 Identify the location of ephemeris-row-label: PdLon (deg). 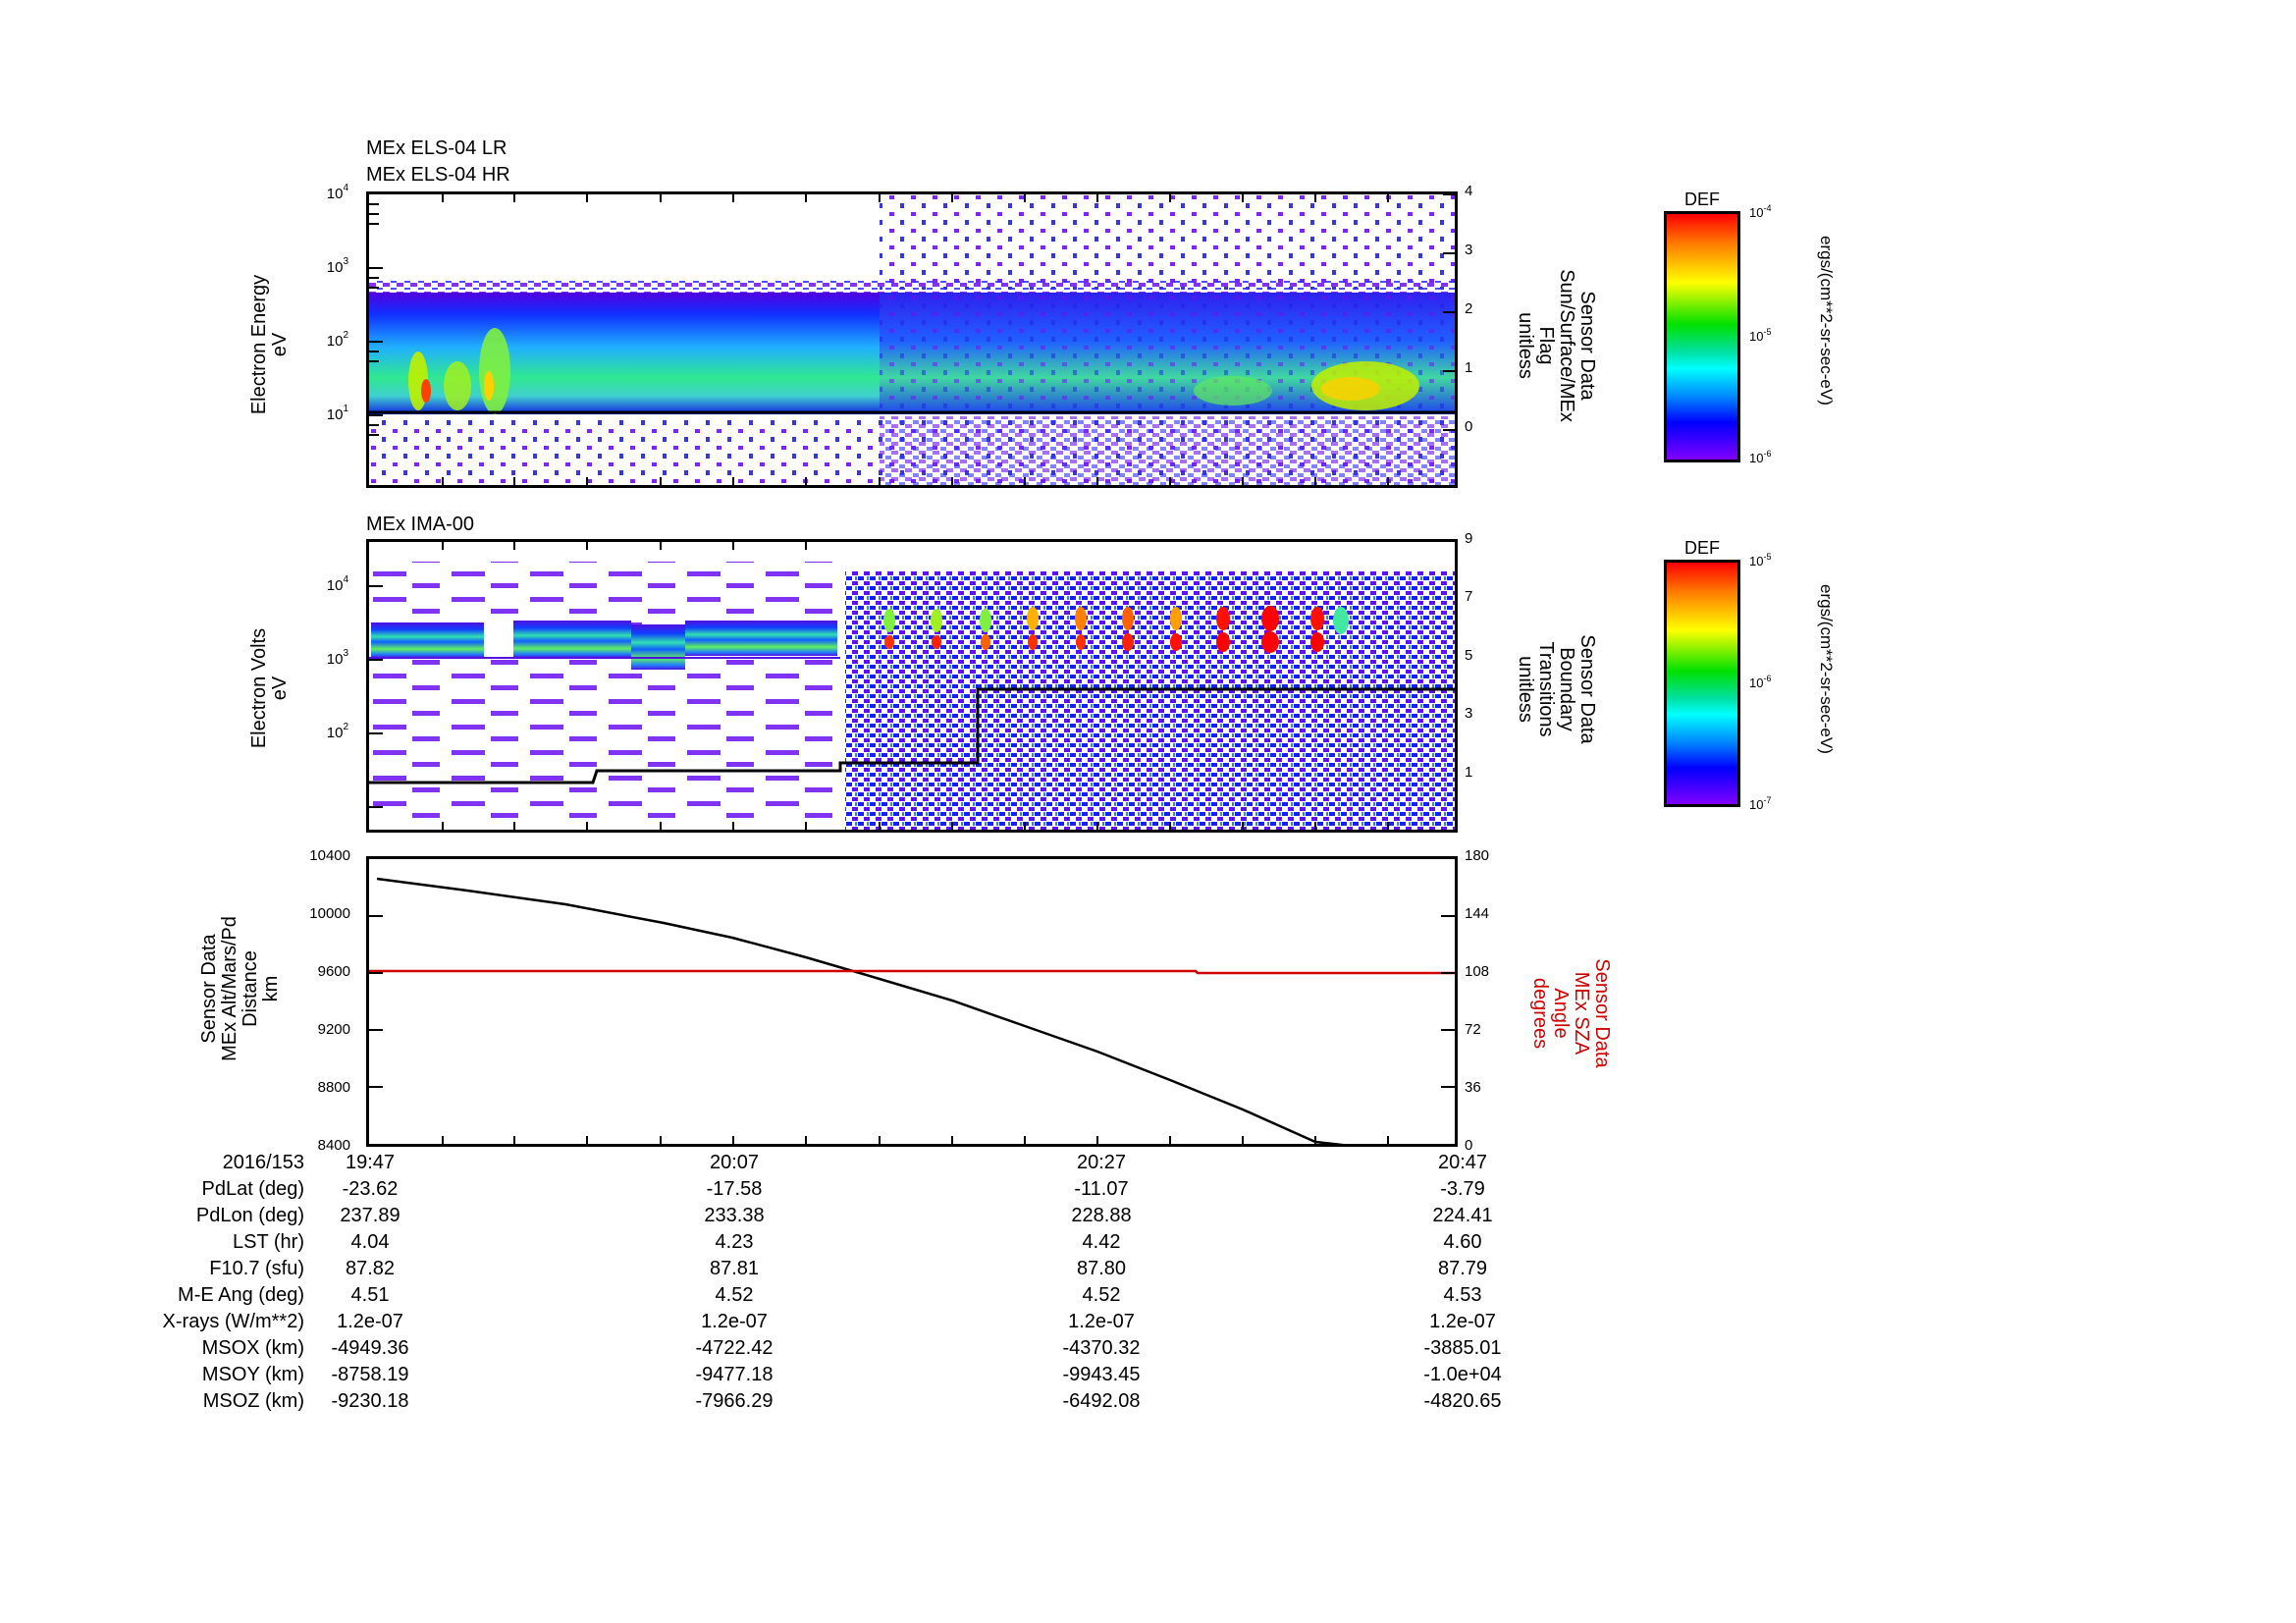
(250, 1215).